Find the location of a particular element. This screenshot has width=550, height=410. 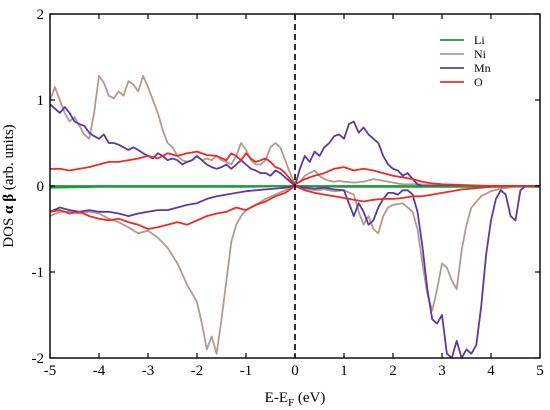

x-tick-label: -3 is located at coordinates (148, 371).